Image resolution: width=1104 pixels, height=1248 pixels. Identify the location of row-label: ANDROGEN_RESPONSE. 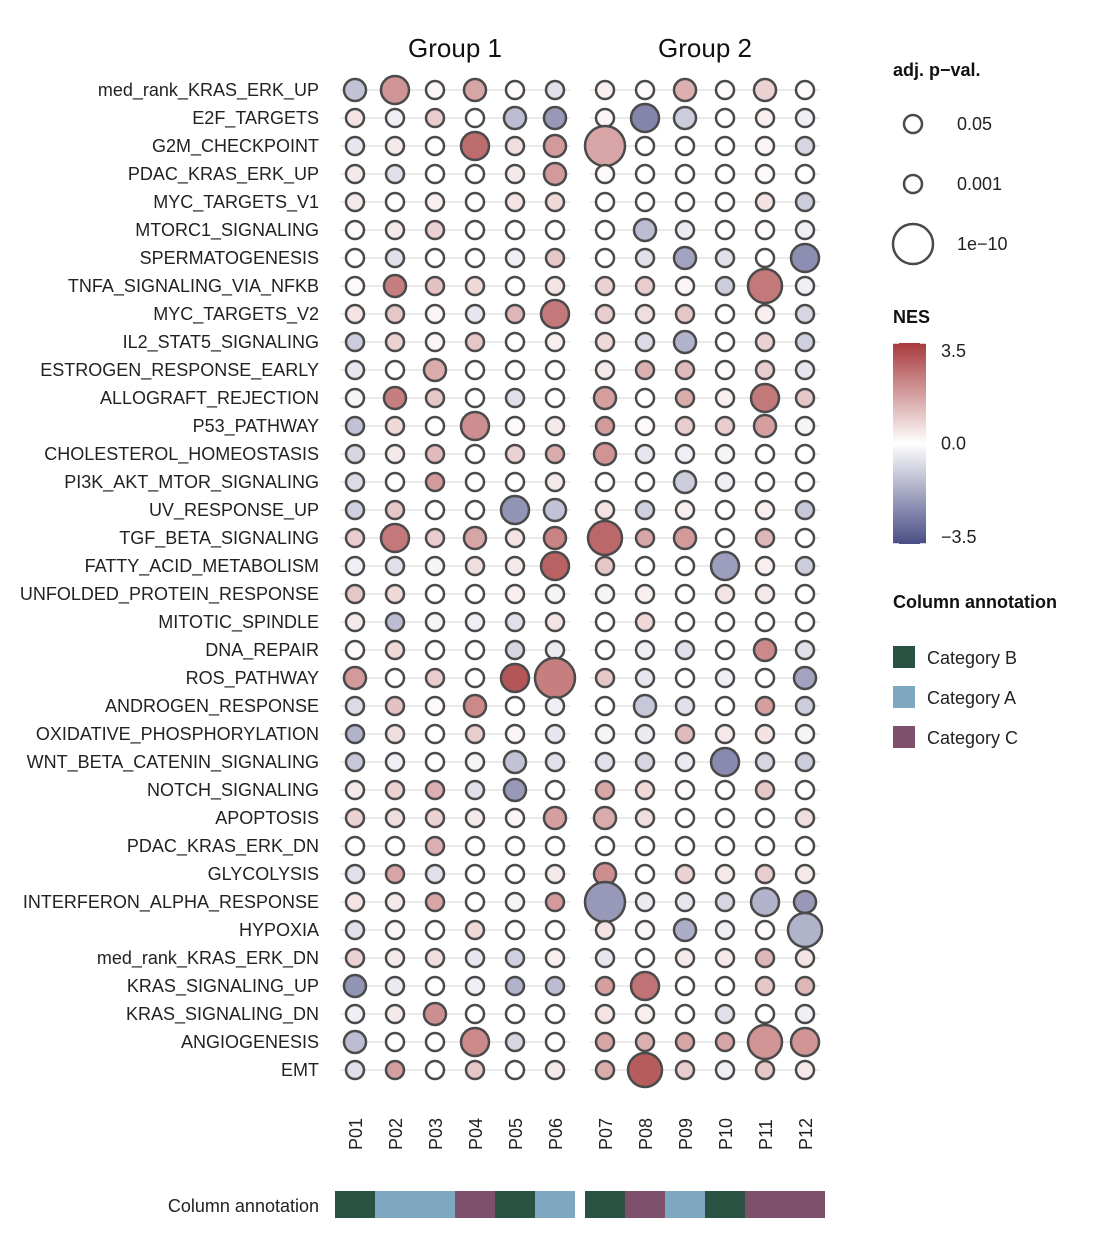
(212, 706).